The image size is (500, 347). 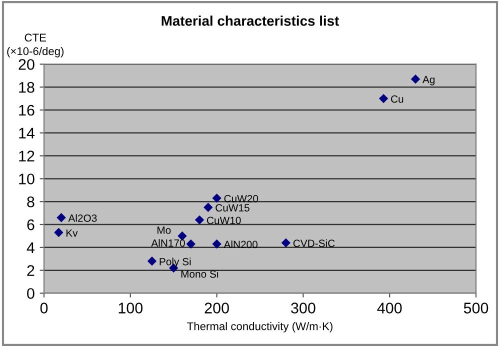 I want to click on x-tick-label: 300, so click(x=303, y=308).